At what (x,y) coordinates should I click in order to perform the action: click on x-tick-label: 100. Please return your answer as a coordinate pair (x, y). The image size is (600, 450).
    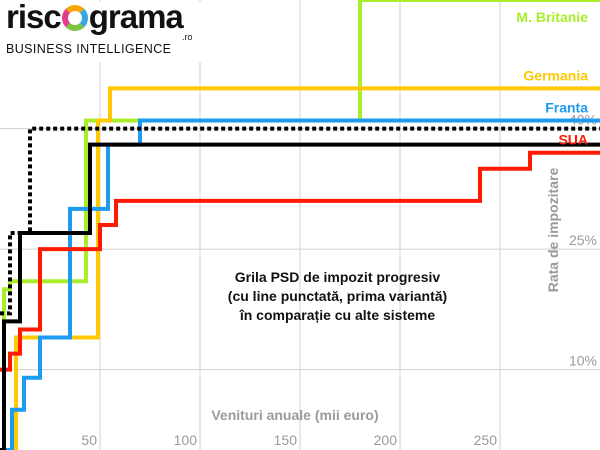
    Looking at the image, I should click on (186, 440).